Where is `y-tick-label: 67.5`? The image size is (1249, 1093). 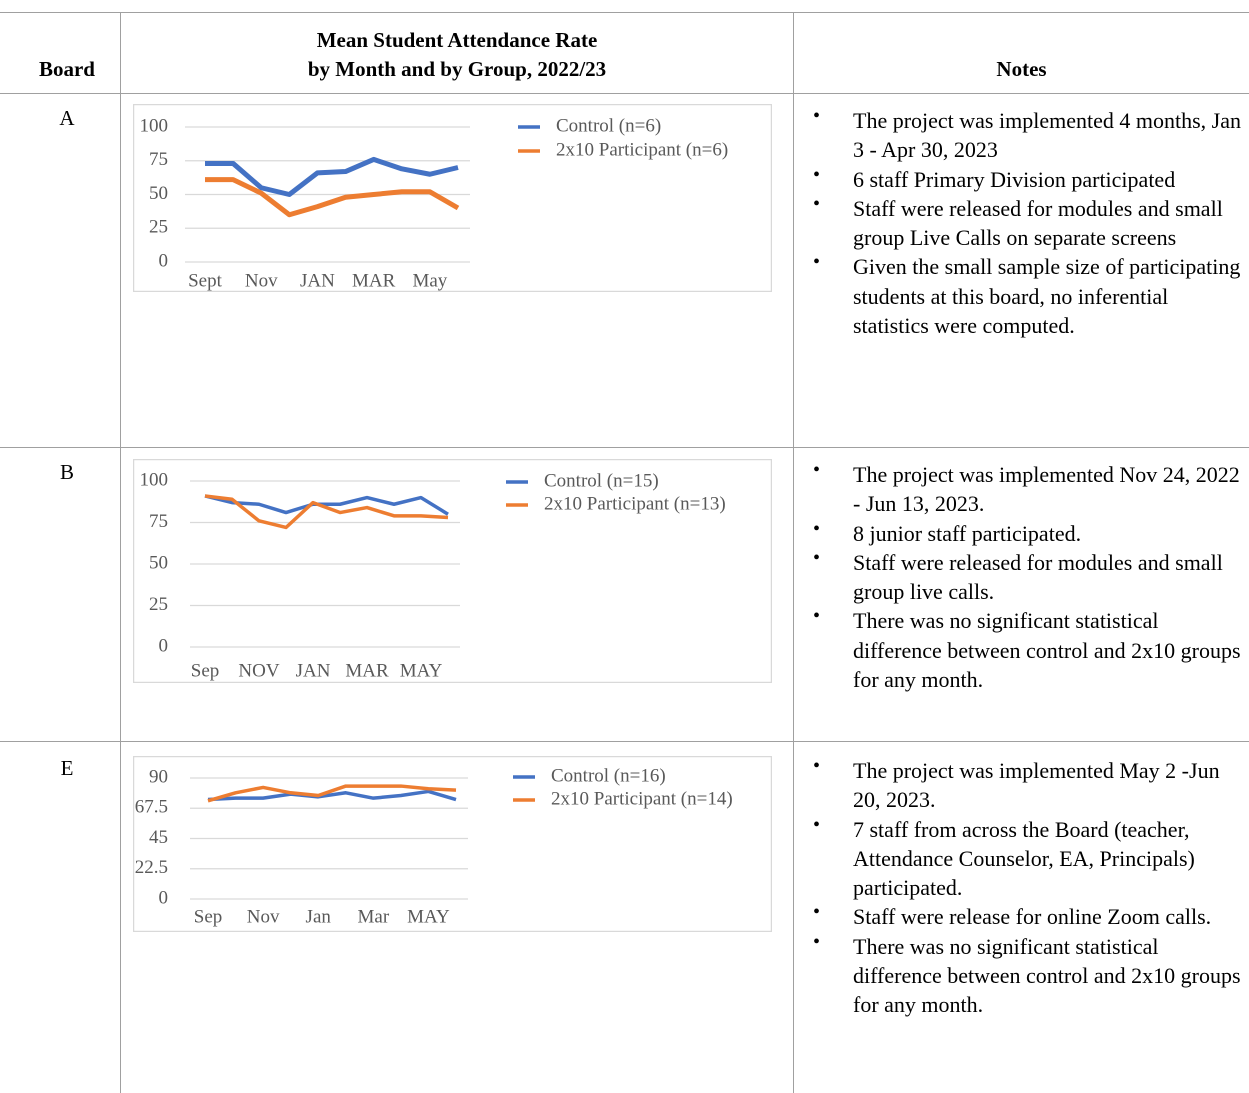 y-tick-label: 67.5 is located at coordinates (151, 807).